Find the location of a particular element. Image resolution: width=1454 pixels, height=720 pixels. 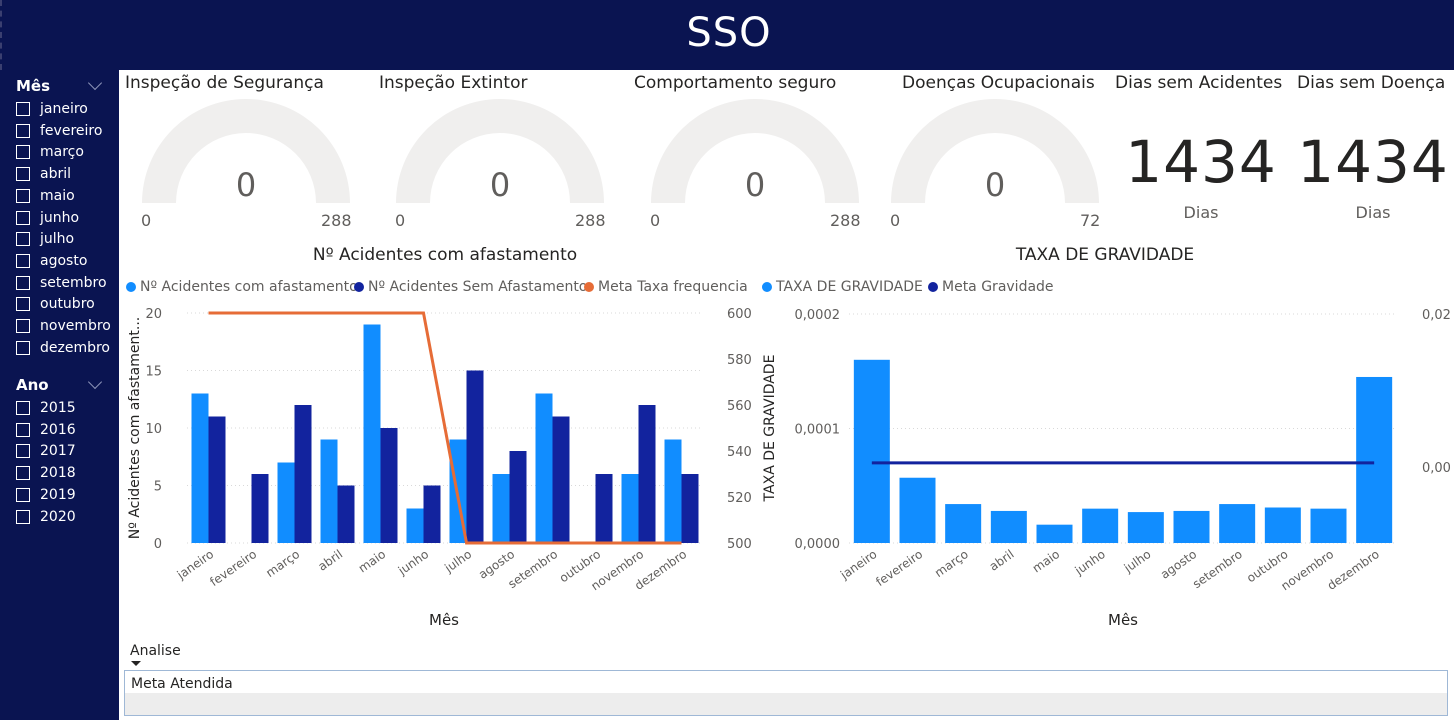

bar-dezembro is located at coordinates (1374, 459).